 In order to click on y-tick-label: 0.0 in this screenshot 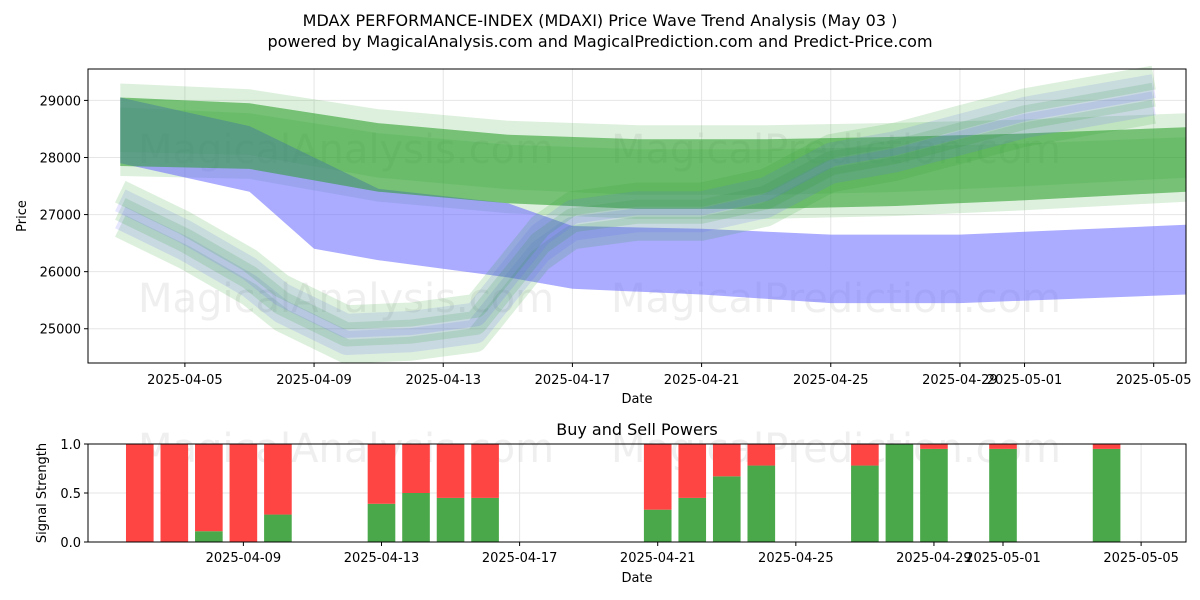, I will do `click(70, 543)`.